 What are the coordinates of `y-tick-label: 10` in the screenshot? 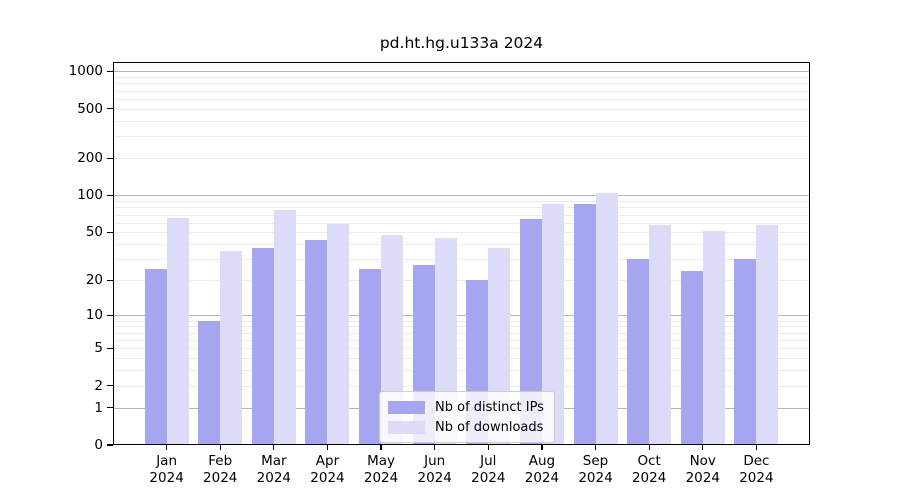 It's located at (94, 315).